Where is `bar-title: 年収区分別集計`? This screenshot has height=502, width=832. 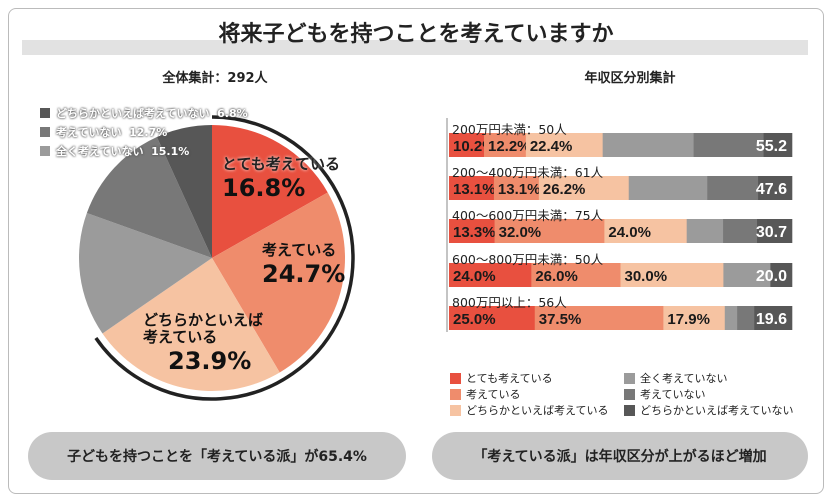 bar-title: 年収区分別集計 is located at coordinates (630, 78).